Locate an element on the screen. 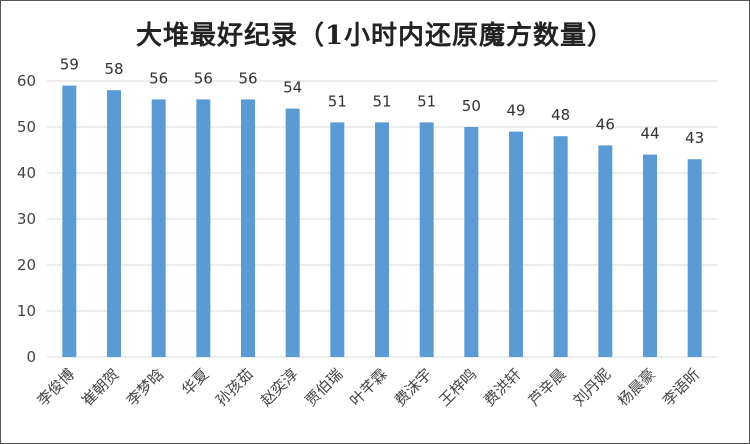 The width and height of the screenshot is (750, 444). x-category-label: 芦辛晨 is located at coordinates (547, 387).